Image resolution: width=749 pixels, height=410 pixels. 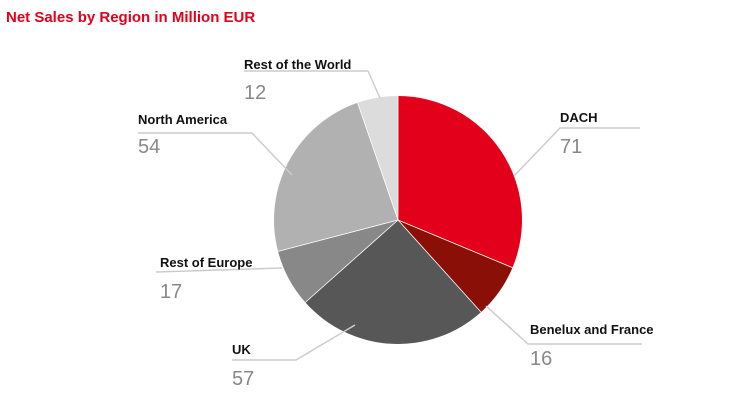 What do you see at coordinates (460, 182) in the screenshot?
I see `pie-slice-dach` at bounding box center [460, 182].